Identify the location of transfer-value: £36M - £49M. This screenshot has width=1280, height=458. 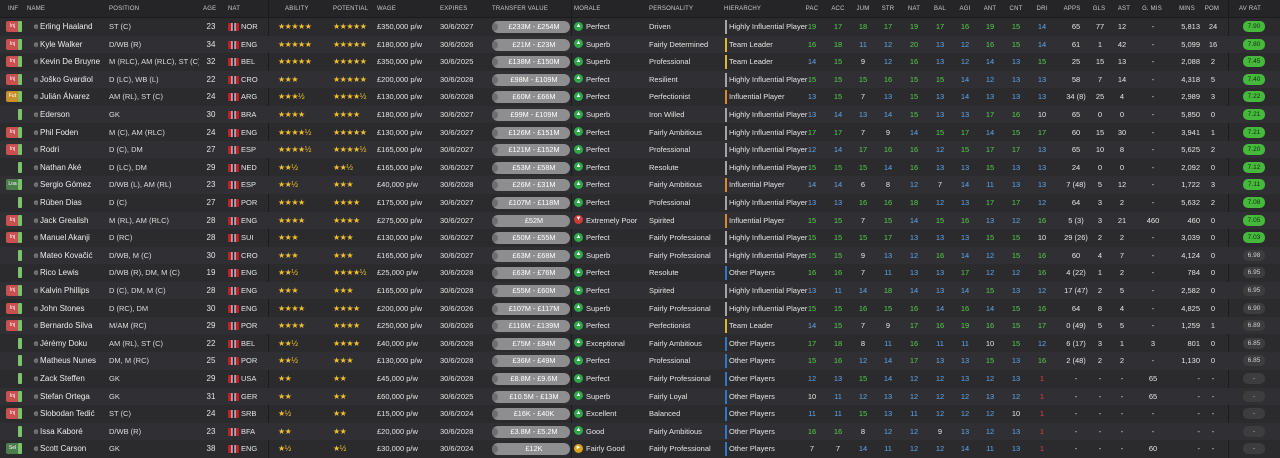
(531, 361).